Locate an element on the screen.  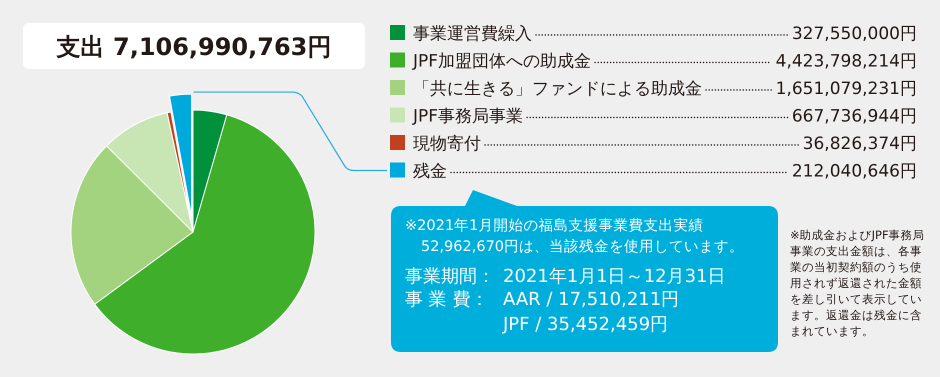
legend-label: 事業運営費繰入 is located at coordinates (472, 34).